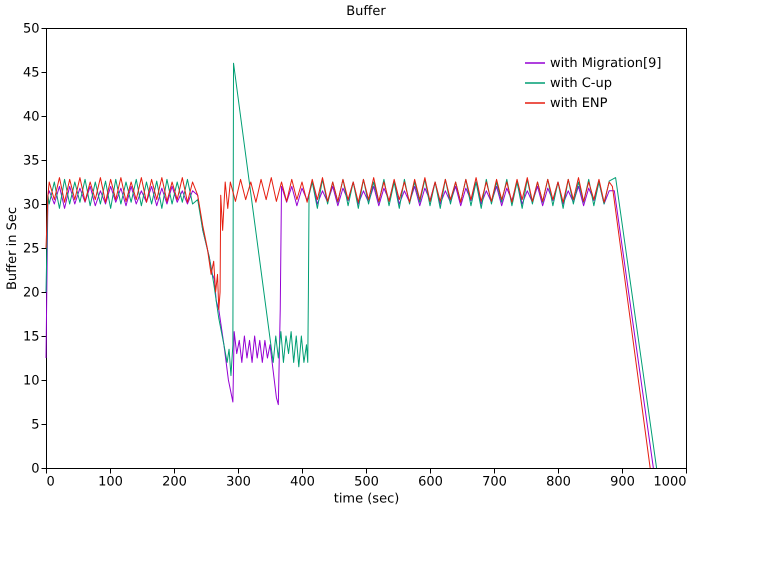 The width and height of the screenshot is (764, 561). Describe the element at coordinates (31, 293) in the screenshot. I see `y-tick-label: 20` at that location.